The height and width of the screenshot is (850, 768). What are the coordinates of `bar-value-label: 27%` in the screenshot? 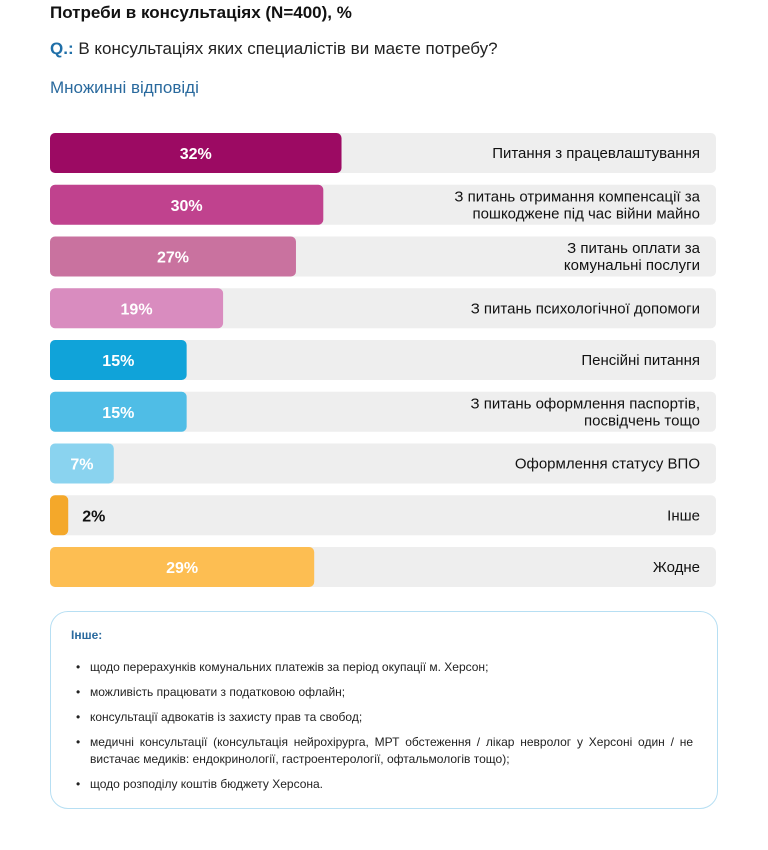 It's located at (173, 258).